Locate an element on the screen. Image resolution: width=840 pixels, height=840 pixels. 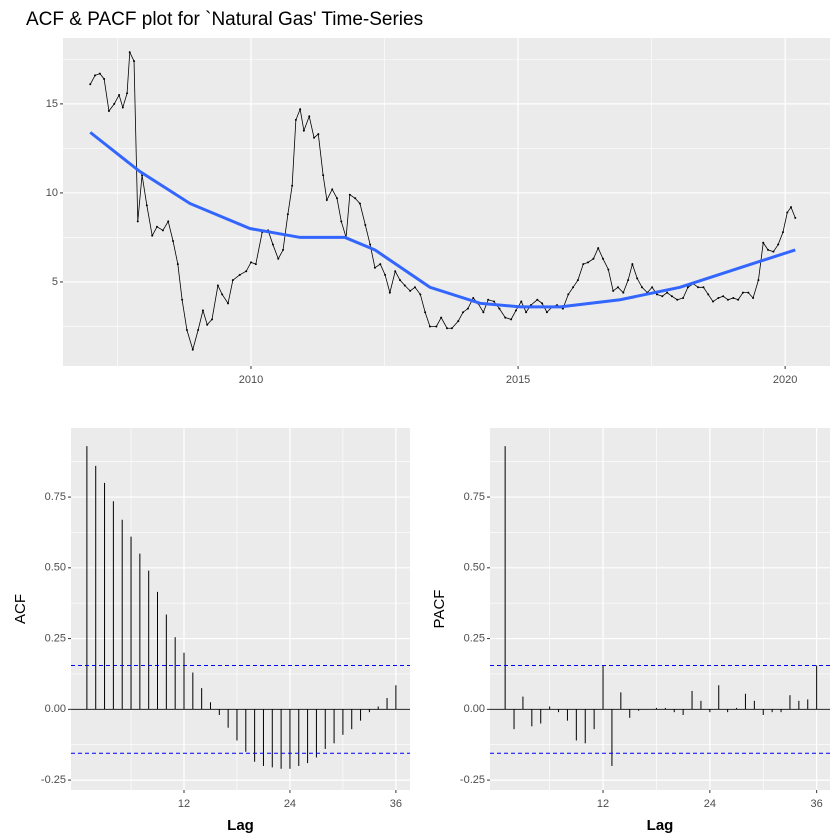
y-tick-label: 0.25 is located at coordinates (474, 638).